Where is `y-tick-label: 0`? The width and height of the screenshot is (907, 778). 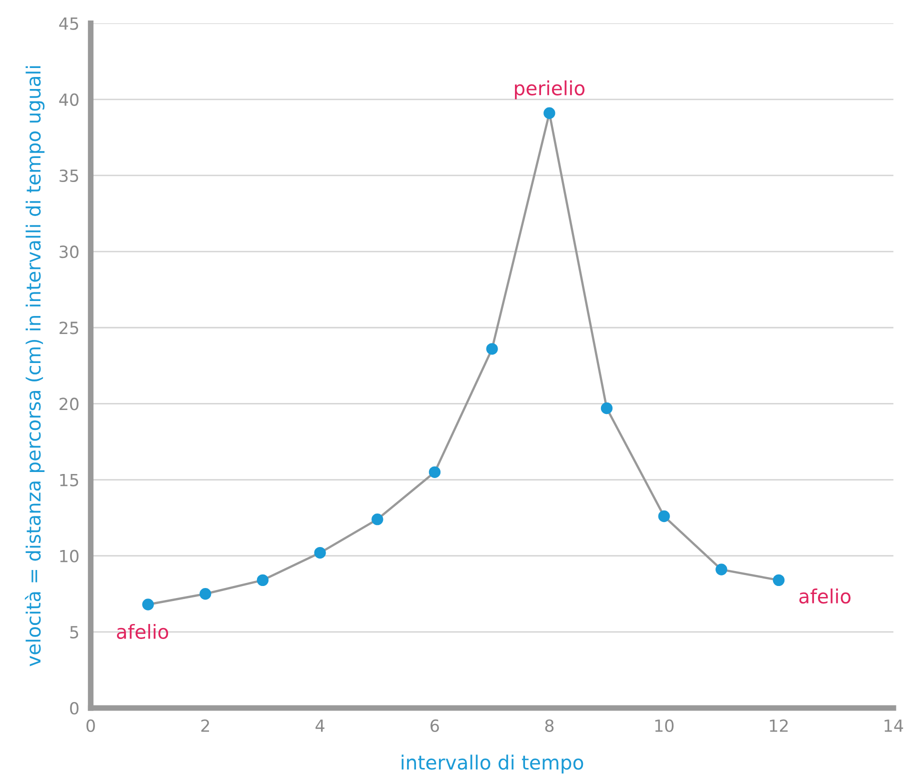 y-tick-label: 0 is located at coordinates (74, 708).